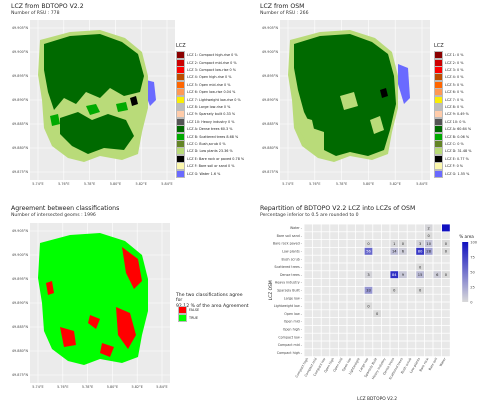 Image resolution: width=500 pixels, height=411 pixels. Describe the element at coordinates (181, 46) in the screenshot. I see `map1-legend-title: LCZ` at that location.